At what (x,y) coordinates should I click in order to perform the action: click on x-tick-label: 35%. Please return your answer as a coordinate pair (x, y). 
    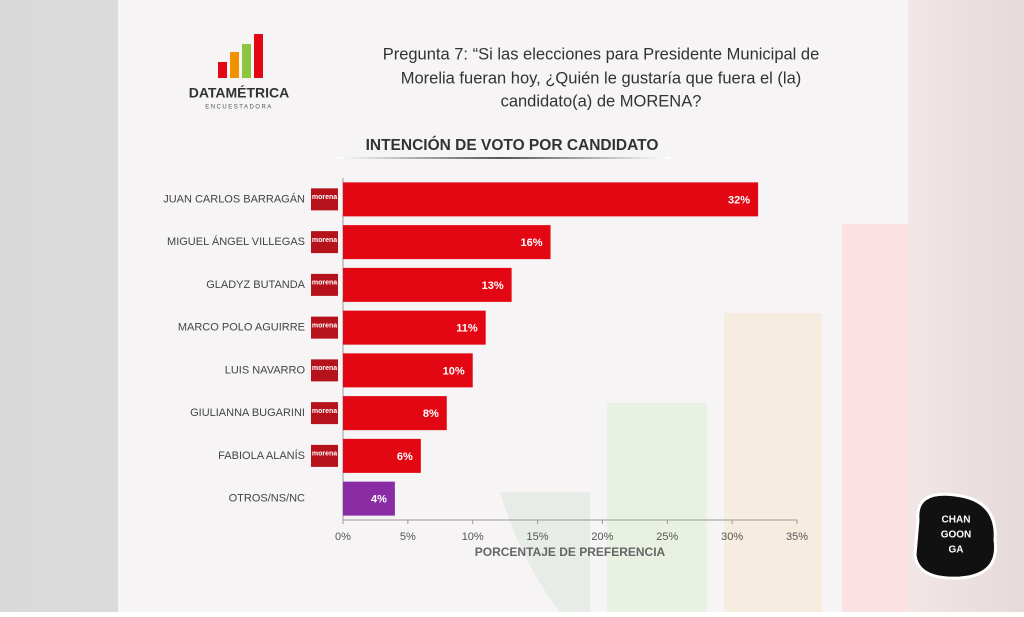
    Looking at the image, I should click on (797, 537).